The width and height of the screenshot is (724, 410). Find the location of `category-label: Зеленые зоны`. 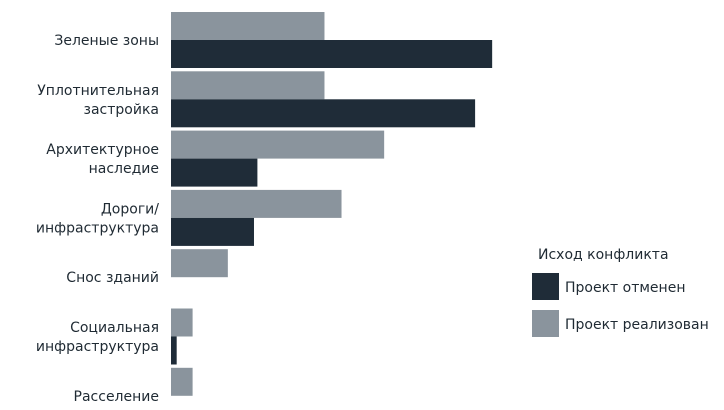

category-label: Зеленые зоны is located at coordinates (106, 41).